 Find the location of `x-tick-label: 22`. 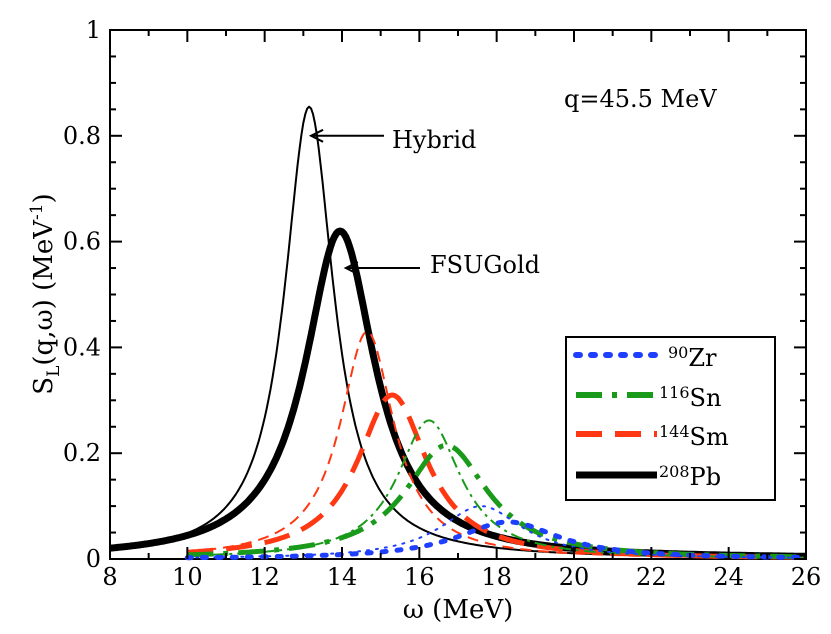

x-tick-label: 22 is located at coordinates (651, 577).